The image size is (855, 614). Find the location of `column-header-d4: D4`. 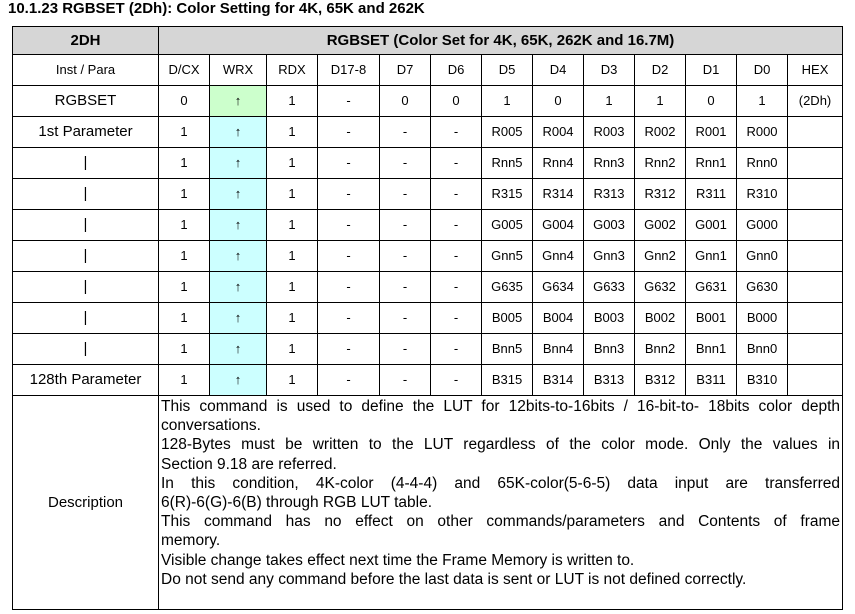

column-header-d4: D4 is located at coordinates (558, 70).